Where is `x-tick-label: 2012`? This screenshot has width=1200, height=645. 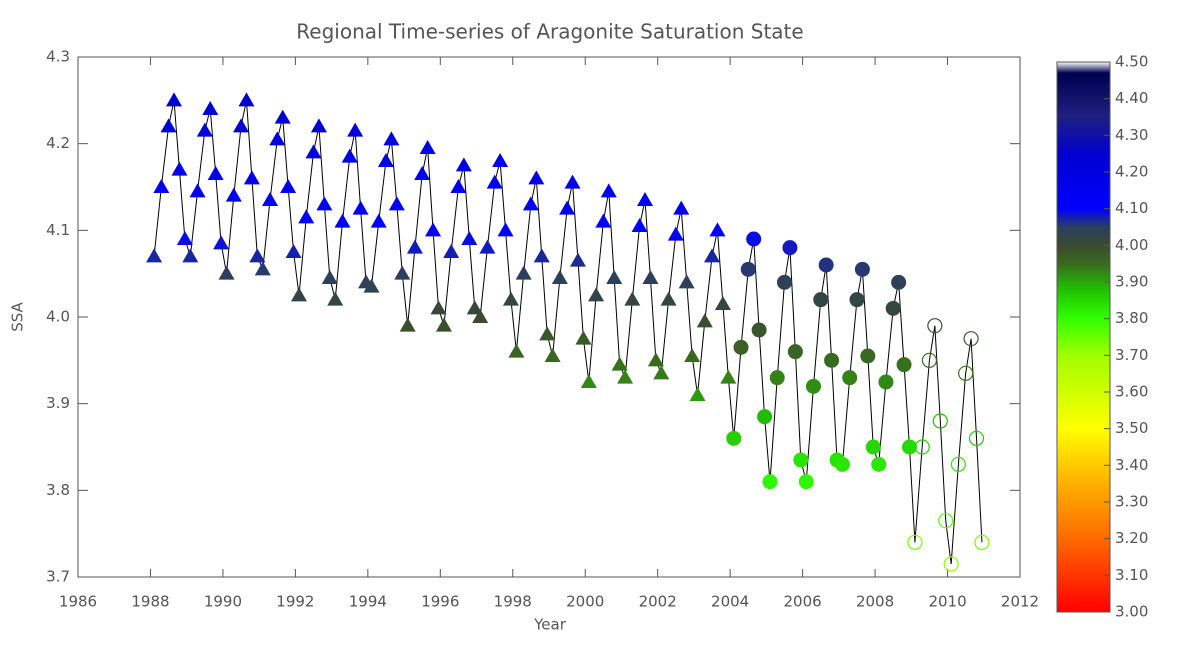 x-tick-label: 2012 is located at coordinates (1020, 602).